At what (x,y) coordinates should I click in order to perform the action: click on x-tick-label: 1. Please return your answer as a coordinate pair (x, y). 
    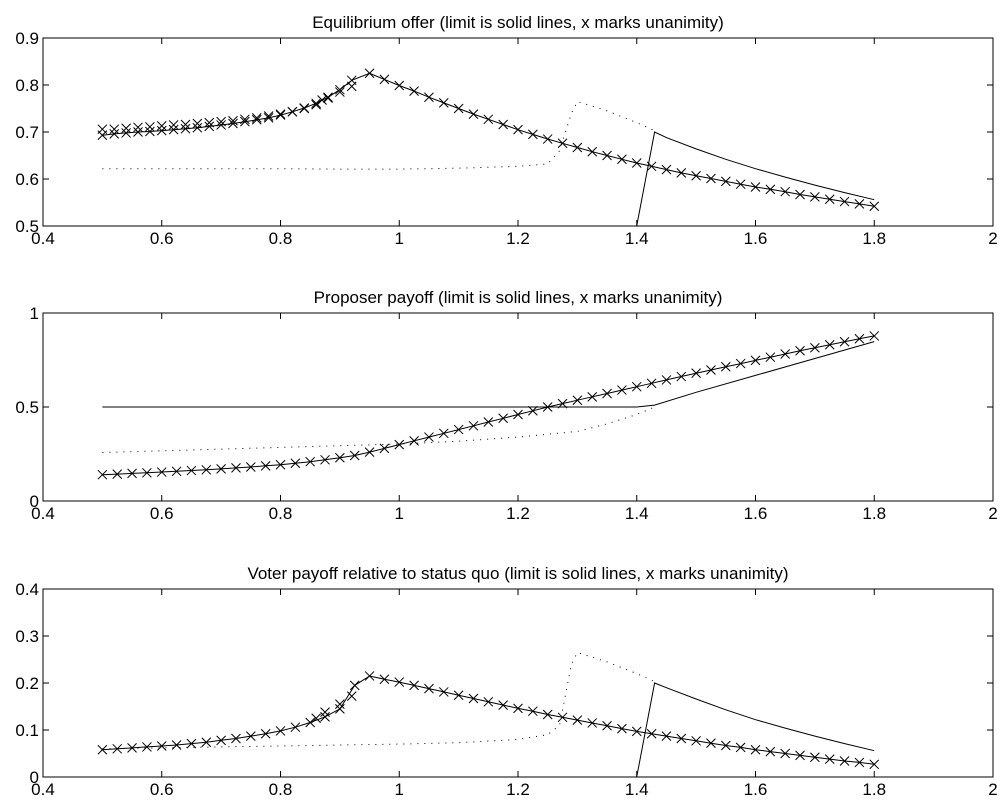
    Looking at the image, I should click on (399, 238).